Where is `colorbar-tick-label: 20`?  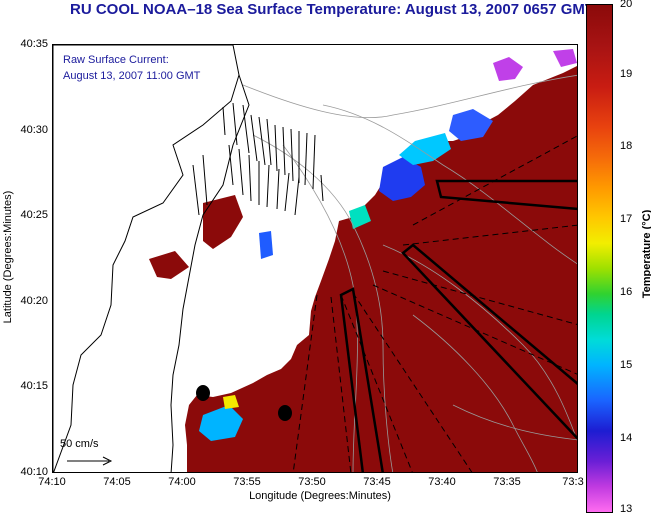
colorbar-tick-label: 20 is located at coordinates (626, 5).